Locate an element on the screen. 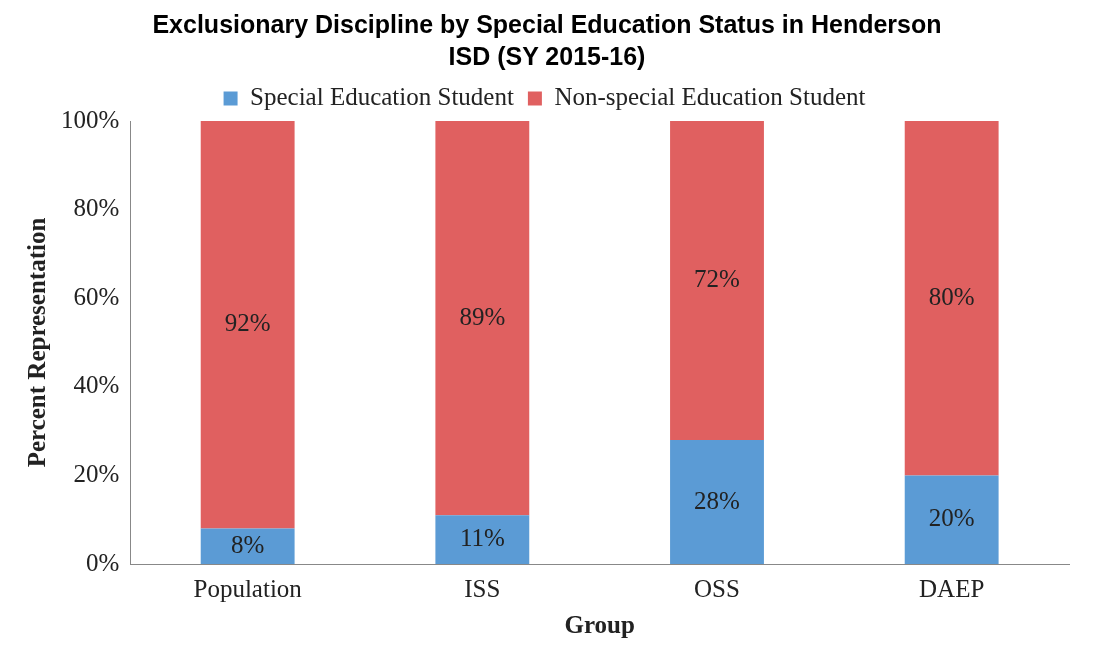 The height and width of the screenshot is (660, 1094). data-label: 20% is located at coordinates (951, 518).